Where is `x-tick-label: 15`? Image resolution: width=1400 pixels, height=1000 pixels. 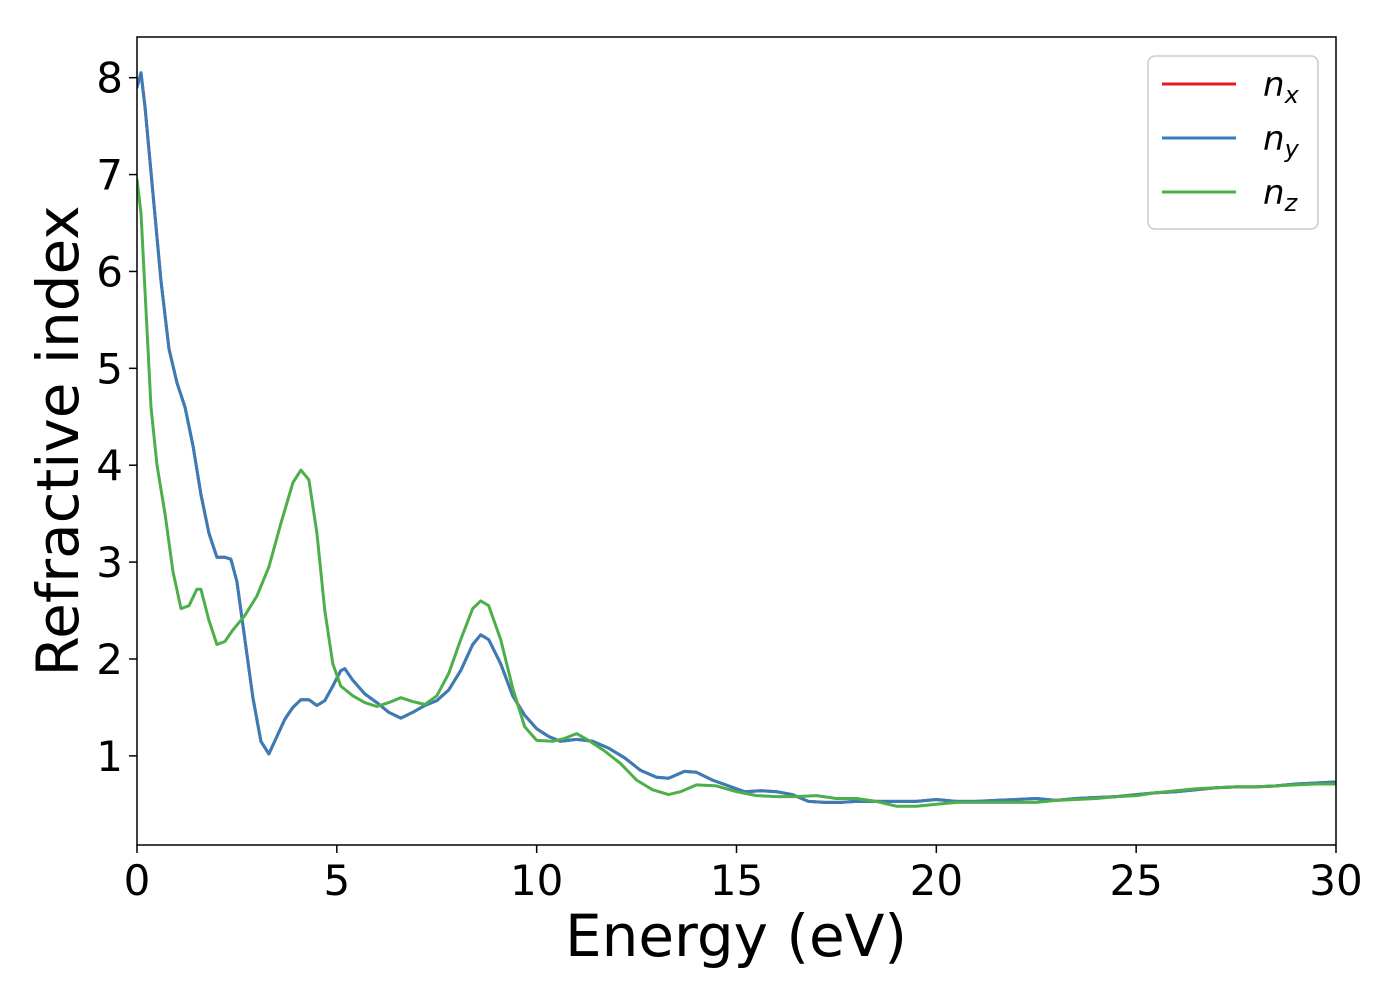
x-tick-label: 15 is located at coordinates (736, 880).